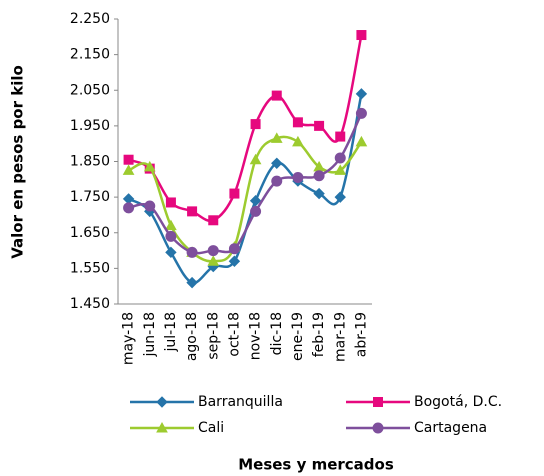 This screenshot has width=544, height=476. Describe the element at coordinates (256, 336) in the screenshot. I see `x-tick-label: nov-18` at that location.